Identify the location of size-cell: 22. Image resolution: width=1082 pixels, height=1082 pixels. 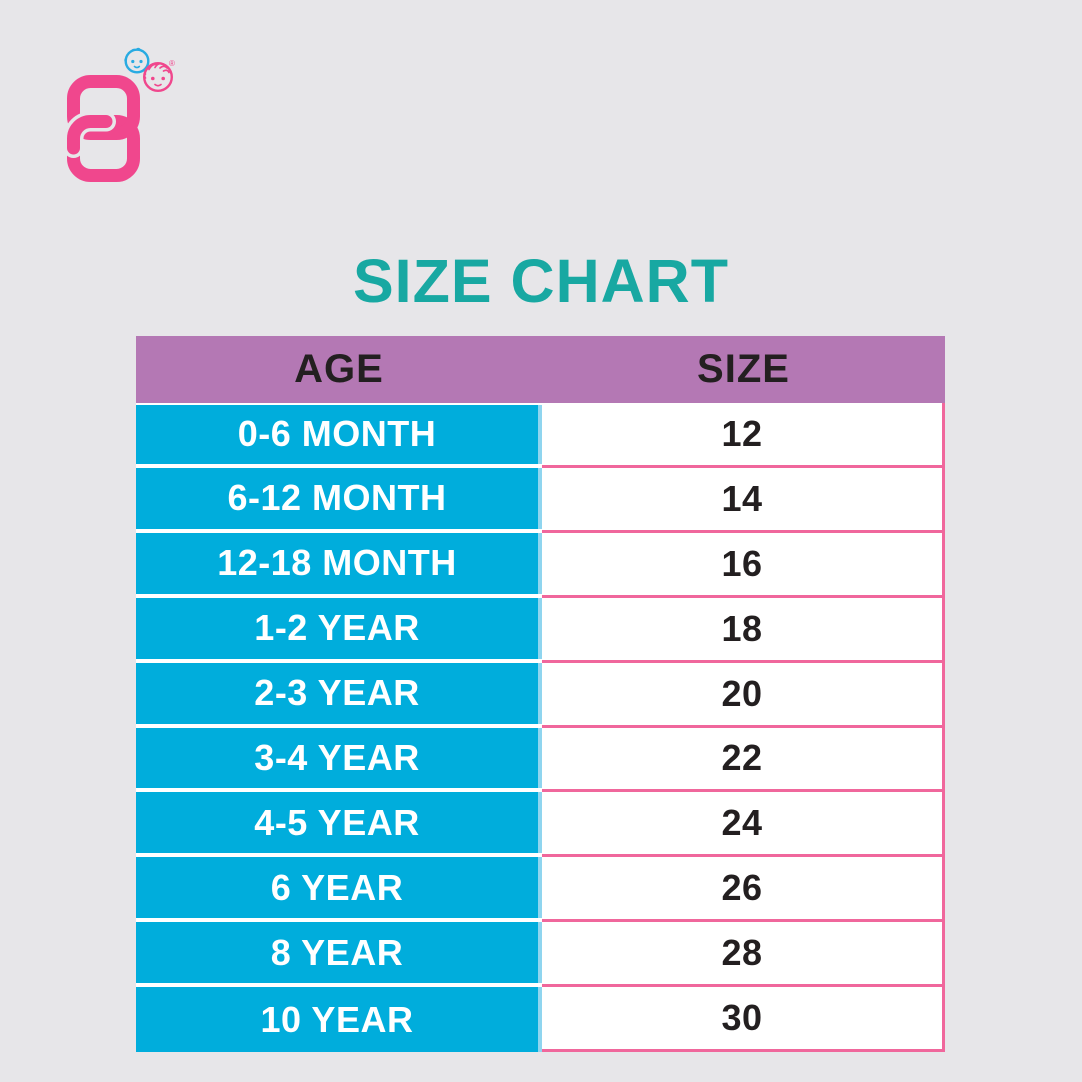
(743, 760).